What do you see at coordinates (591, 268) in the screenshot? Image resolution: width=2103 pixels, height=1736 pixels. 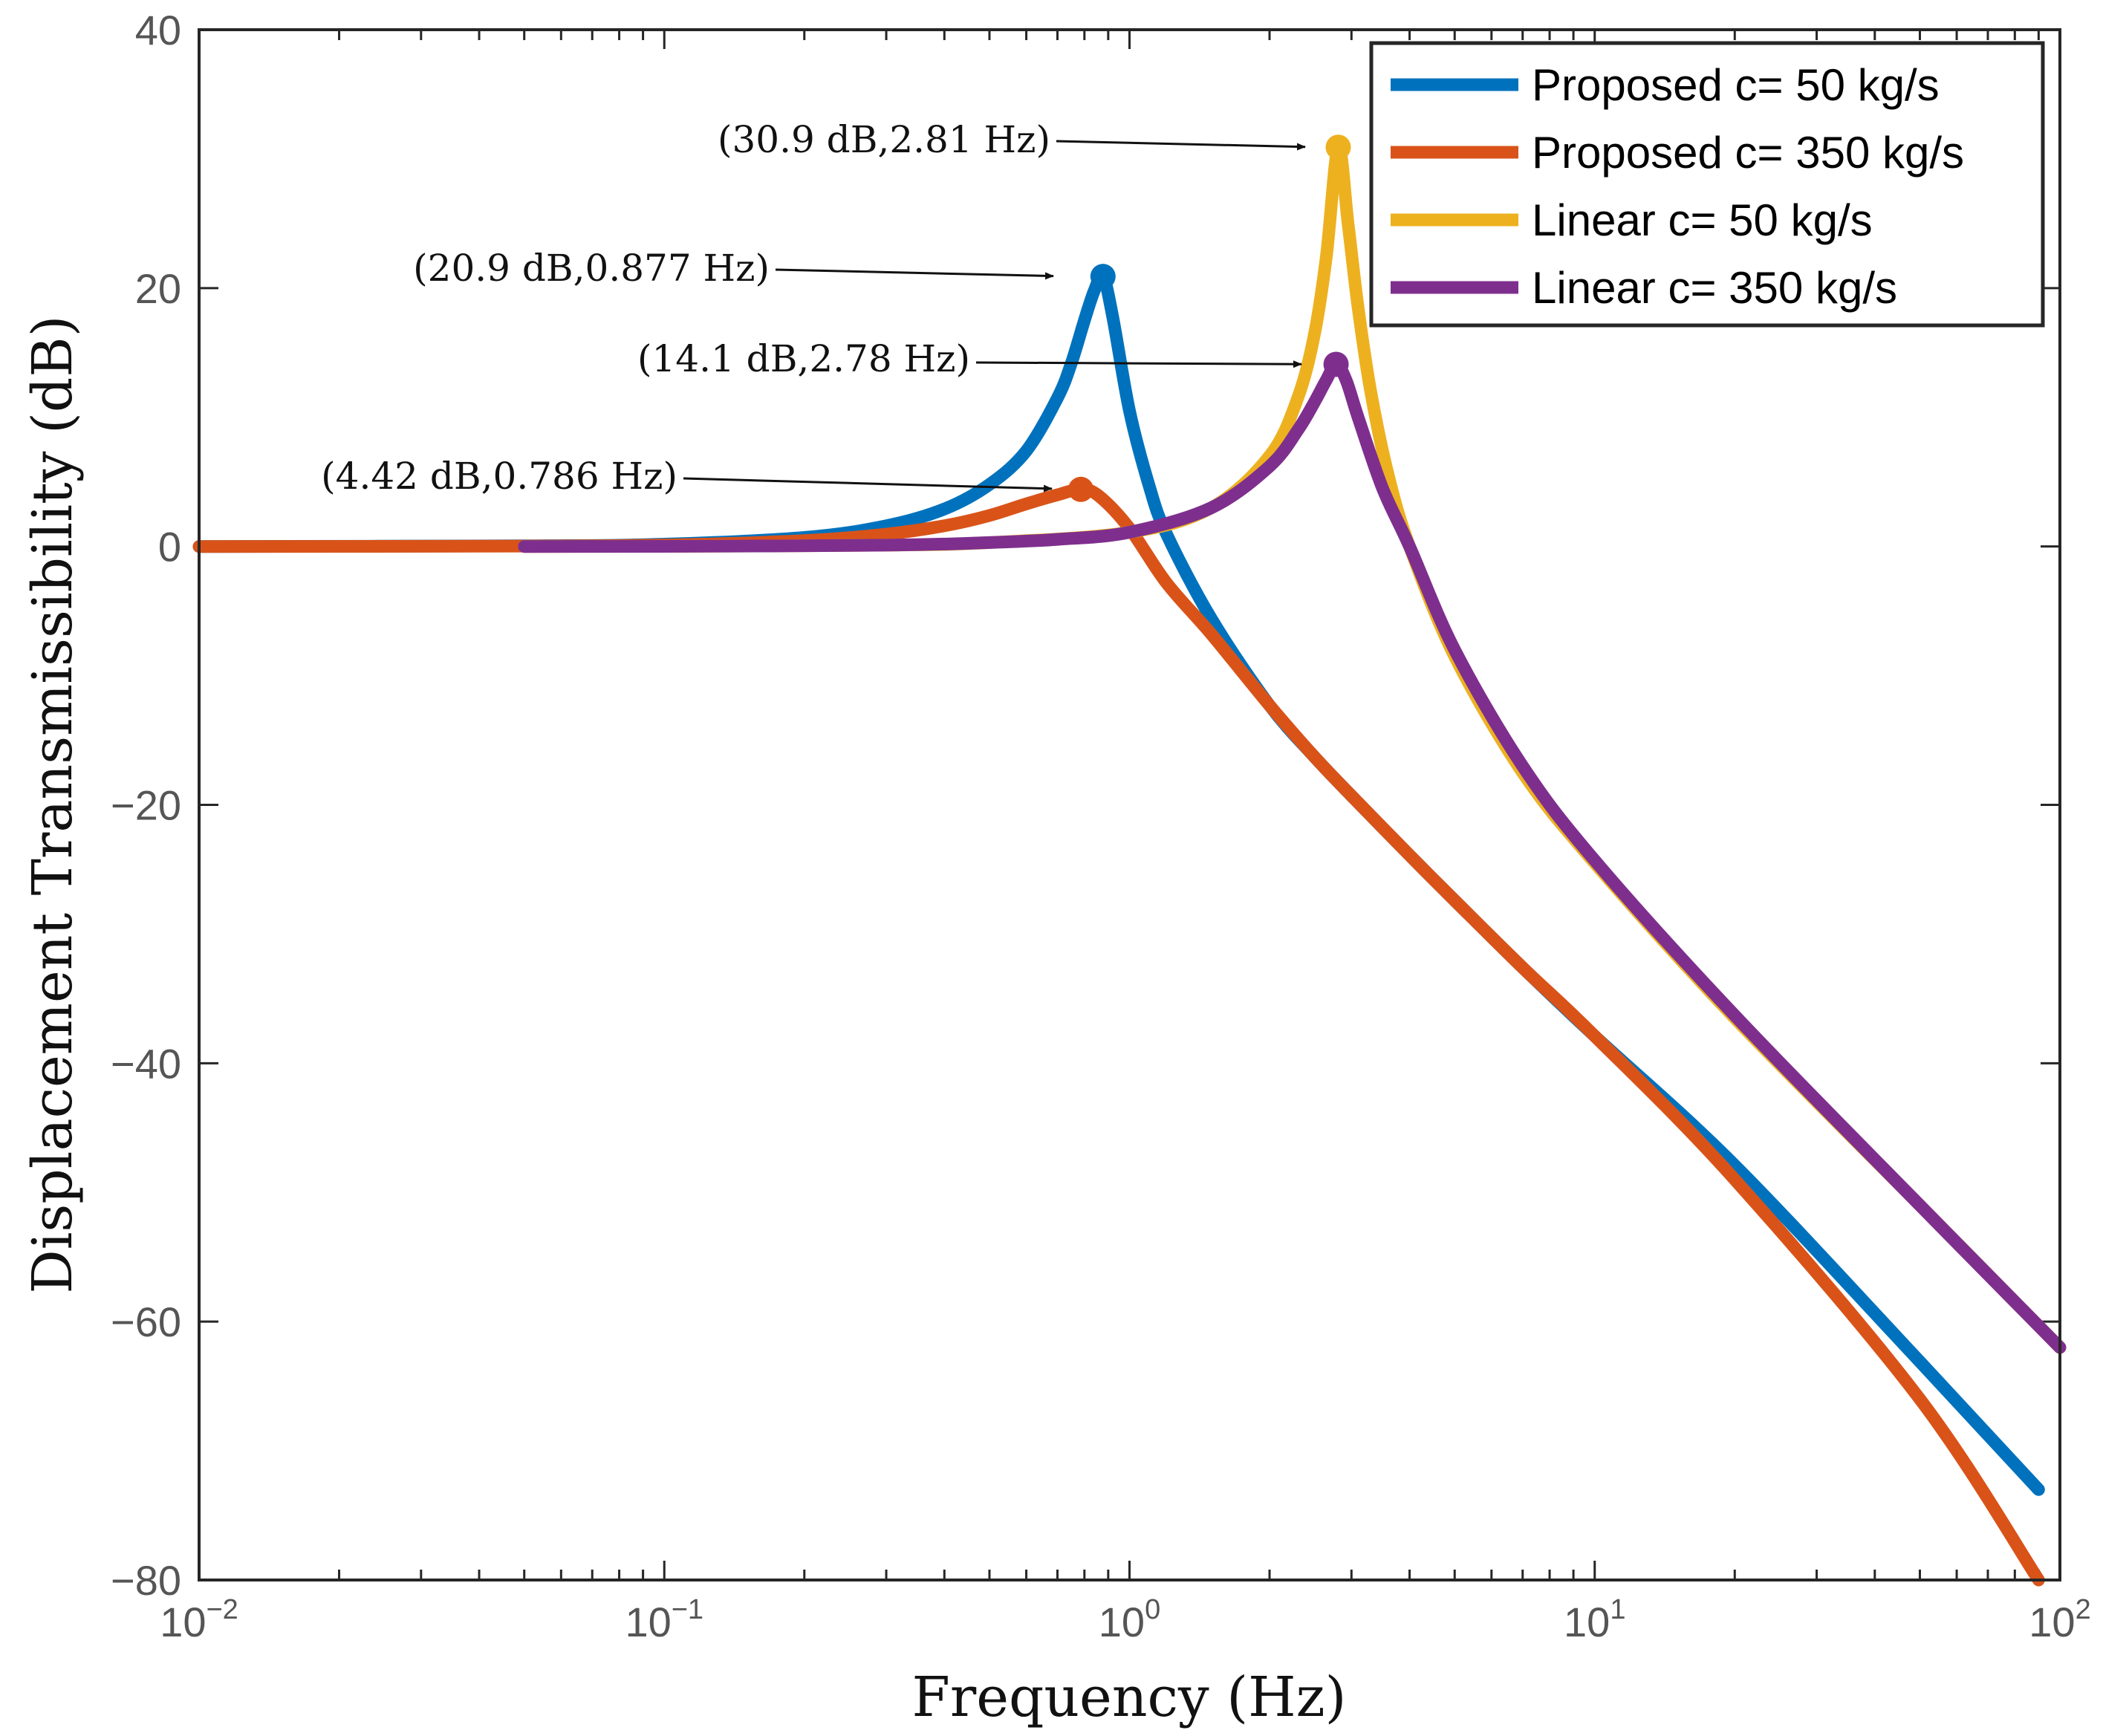 I see `annotation-label: (20.9 dB,0.877 Hz)` at bounding box center [591, 268].